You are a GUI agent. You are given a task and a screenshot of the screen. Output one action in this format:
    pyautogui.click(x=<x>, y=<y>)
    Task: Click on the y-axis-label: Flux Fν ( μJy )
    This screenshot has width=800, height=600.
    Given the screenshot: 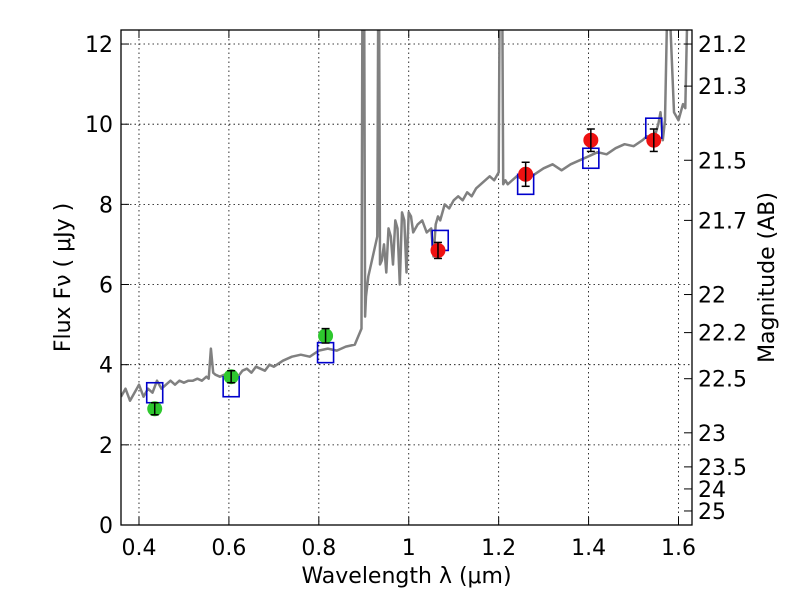 What is the action you would take?
    pyautogui.click(x=63, y=277)
    